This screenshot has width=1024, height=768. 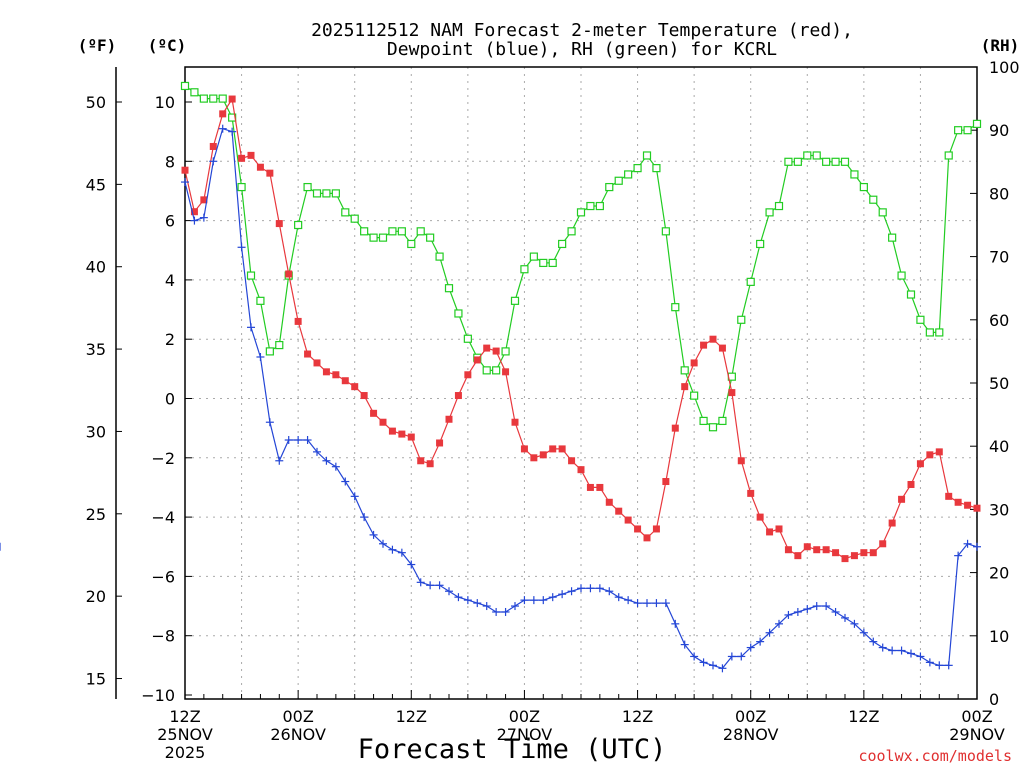 What do you see at coordinates (163, 576) in the screenshot?
I see `celsius-tick-label: −6` at bounding box center [163, 576].